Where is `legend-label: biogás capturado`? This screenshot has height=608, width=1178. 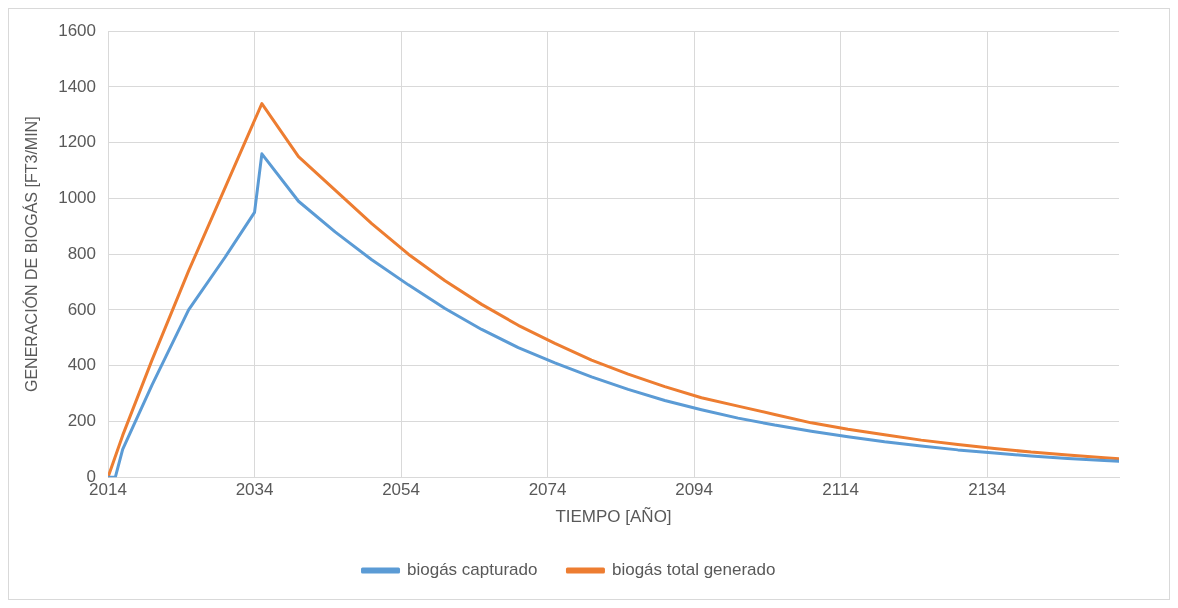
legend-label: biogás capturado is located at coordinates (472, 570).